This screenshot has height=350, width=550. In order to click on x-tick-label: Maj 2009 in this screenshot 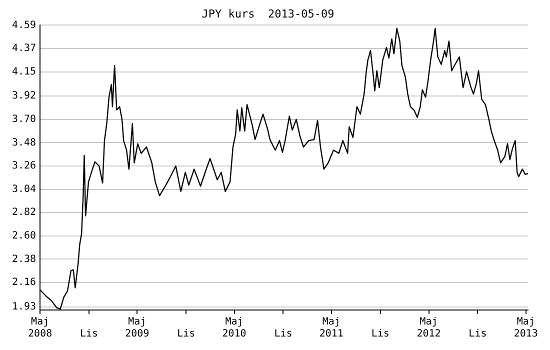, I will do `click(137, 328)`.